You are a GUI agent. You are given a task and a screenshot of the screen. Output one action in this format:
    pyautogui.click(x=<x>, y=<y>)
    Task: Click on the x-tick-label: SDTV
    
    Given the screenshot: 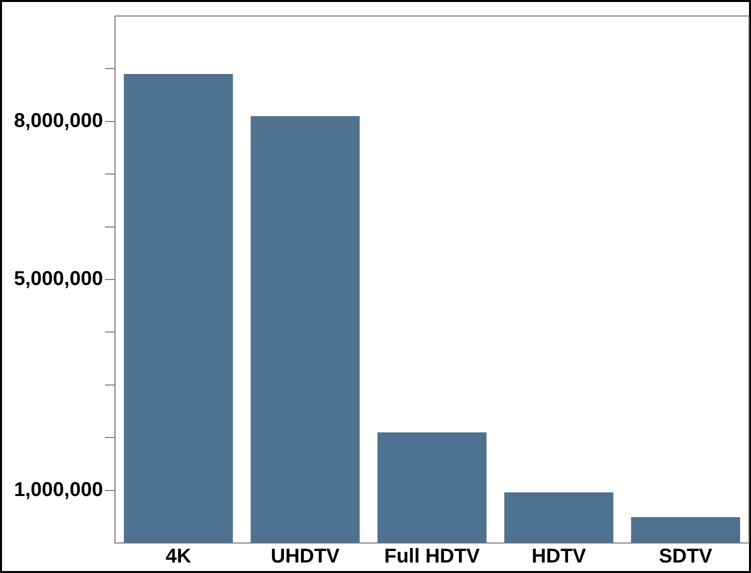 What is the action you would take?
    pyautogui.click(x=685, y=557)
    